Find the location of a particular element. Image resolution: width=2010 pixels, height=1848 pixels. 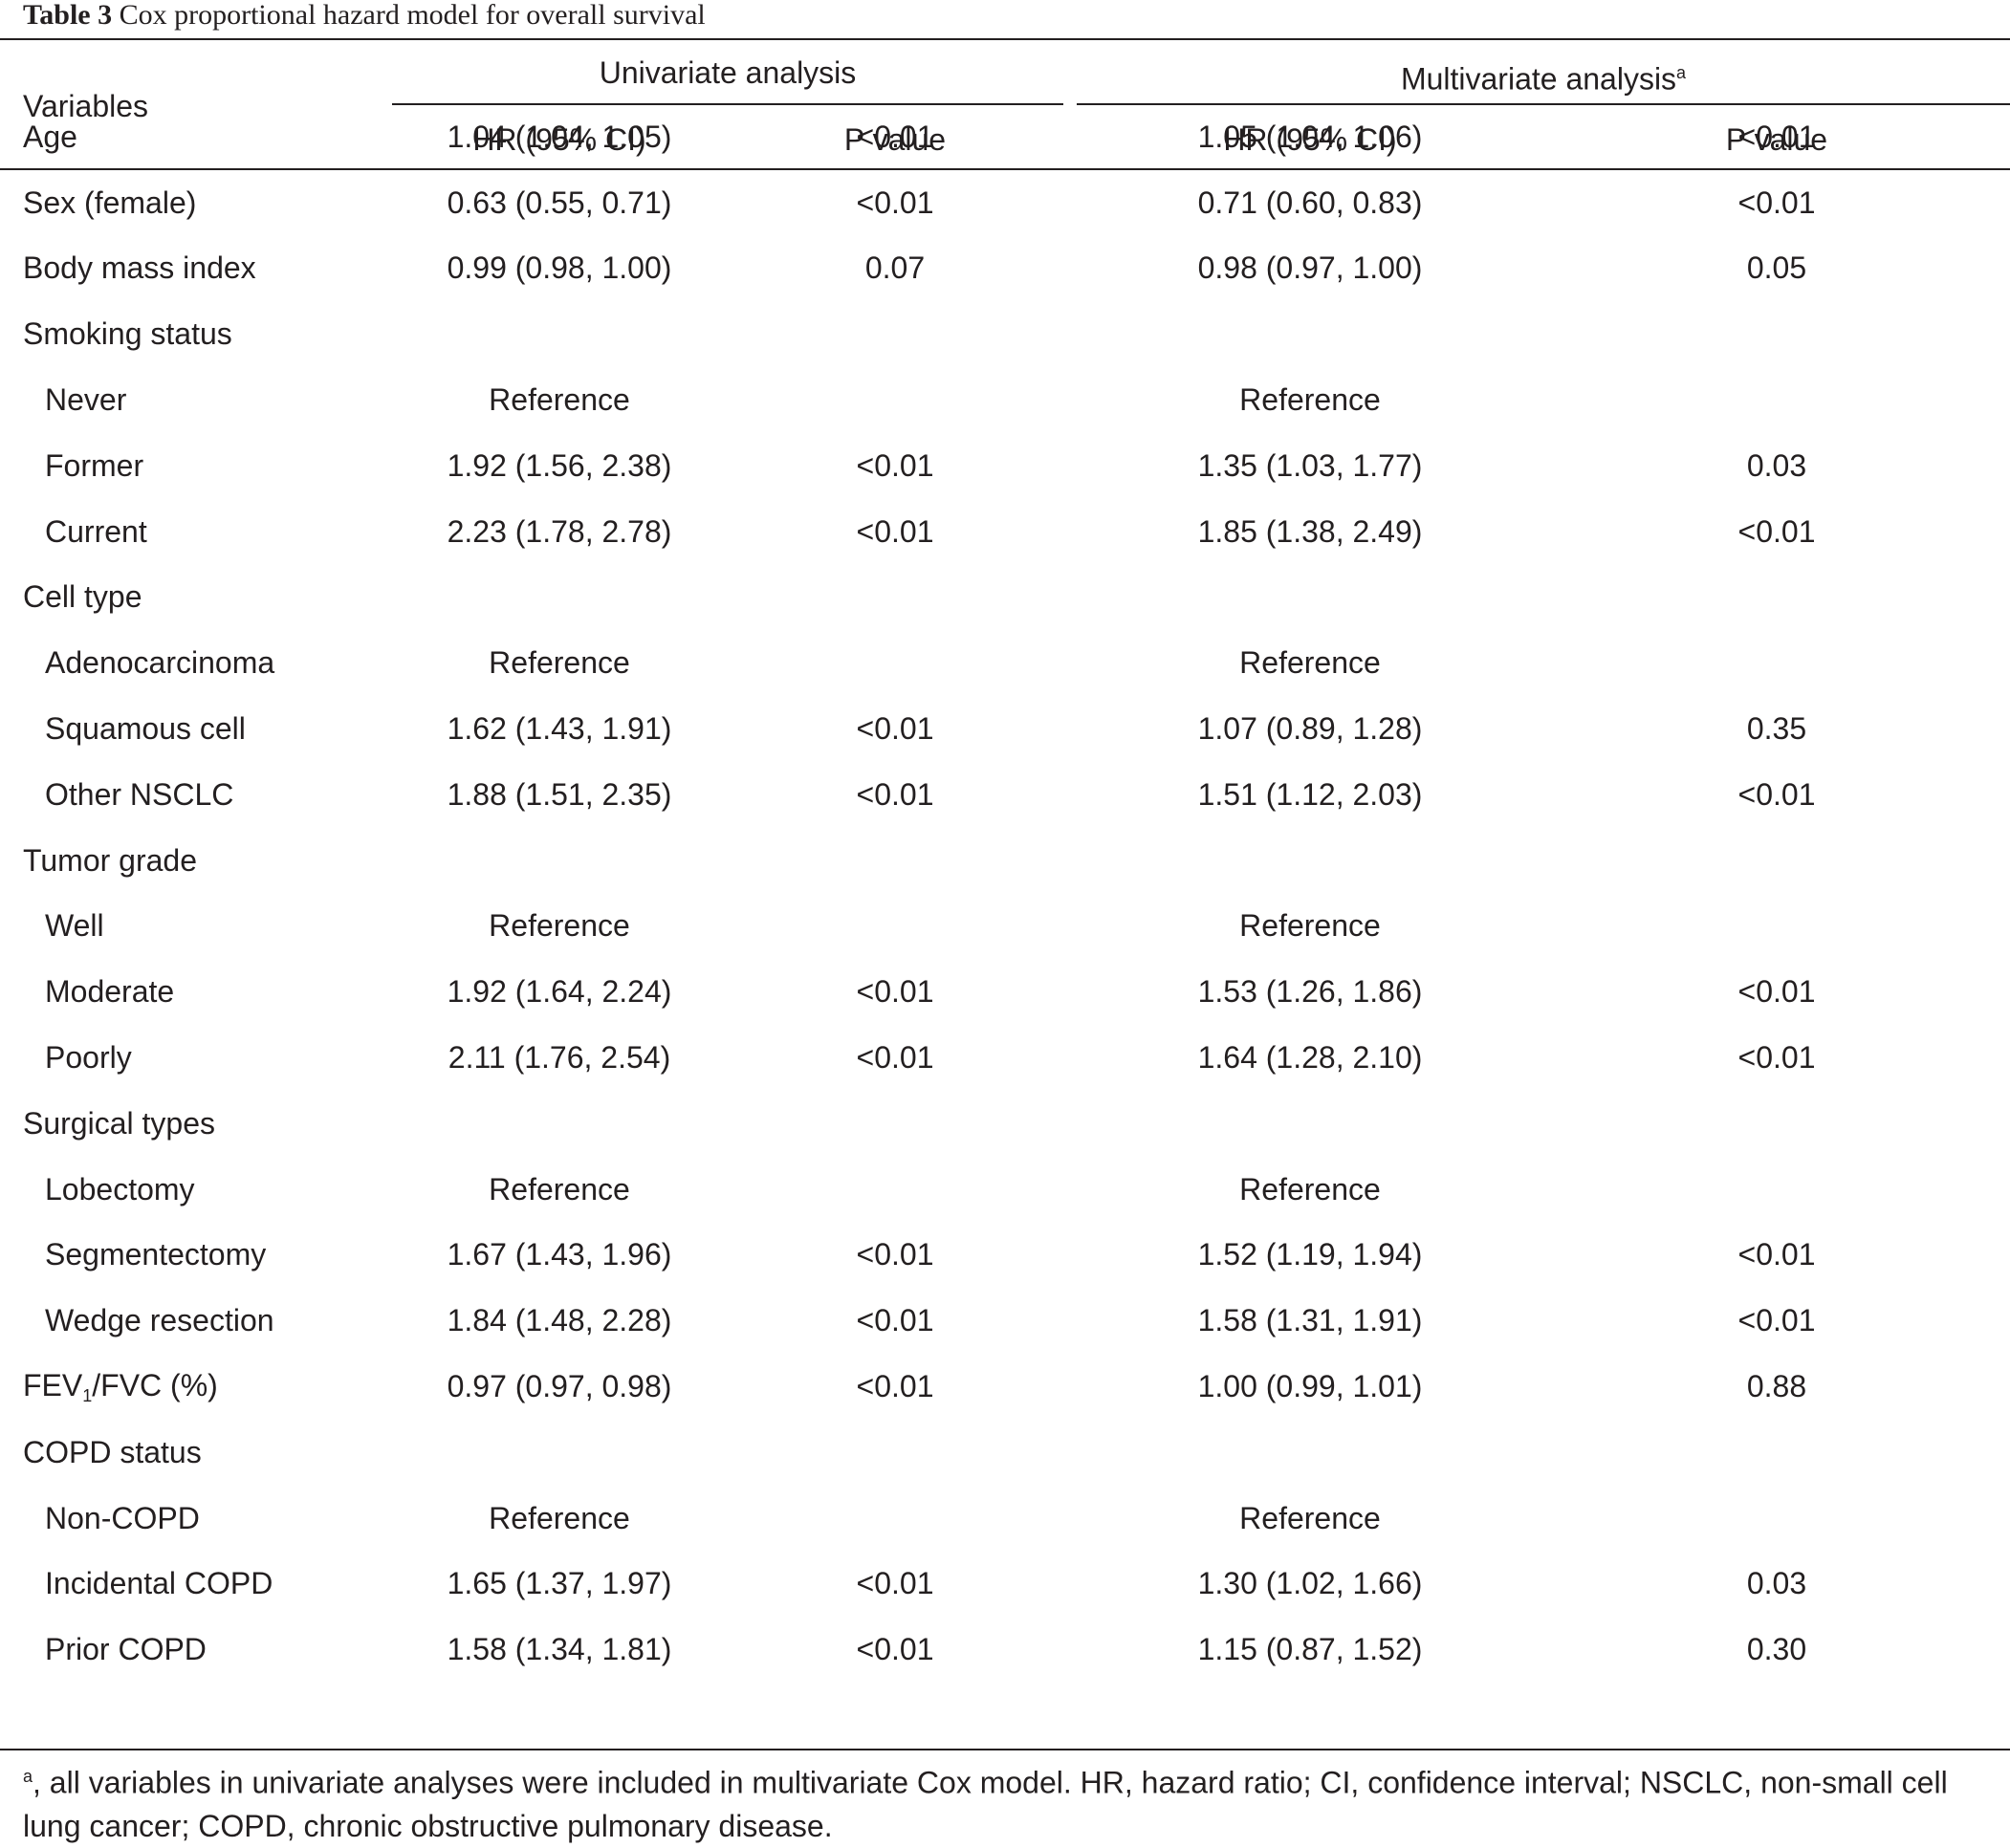

multi-hr-cell: 1.30 (1.02, 1.66) is located at coordinates (1310, 1583).